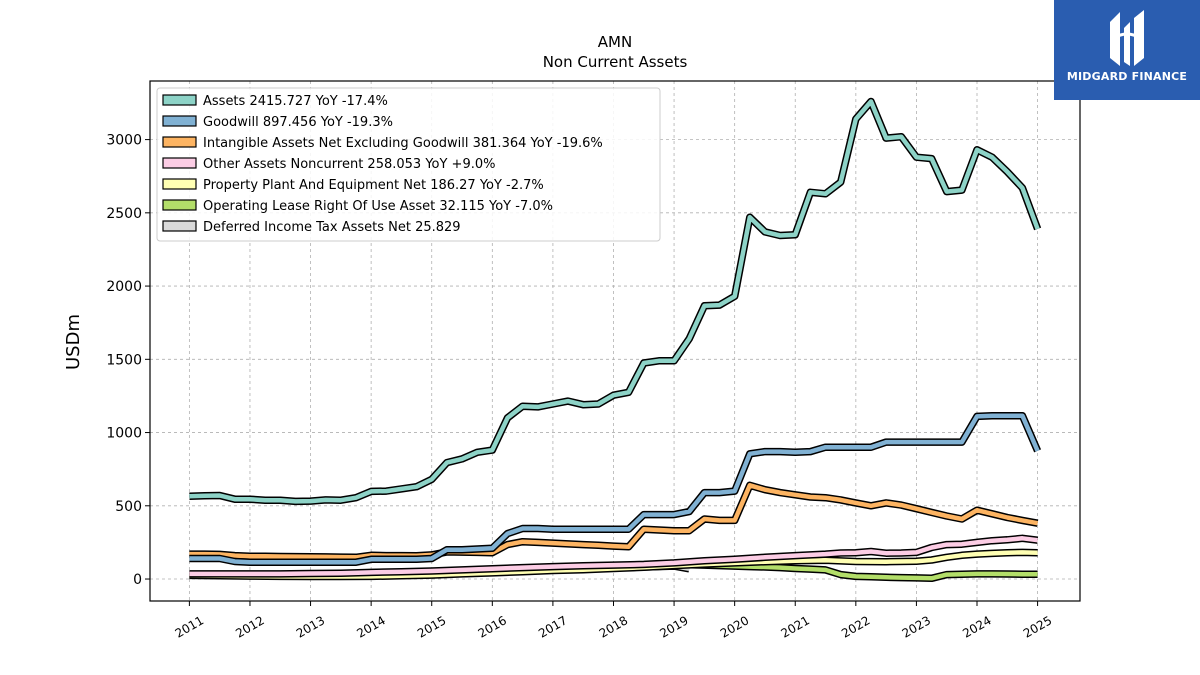 The height and width of the screenshot is (675, 1200). Describe the element at coordinates (124, 141) in the screenshot. I see `y-tick-label: 3000` at that location.